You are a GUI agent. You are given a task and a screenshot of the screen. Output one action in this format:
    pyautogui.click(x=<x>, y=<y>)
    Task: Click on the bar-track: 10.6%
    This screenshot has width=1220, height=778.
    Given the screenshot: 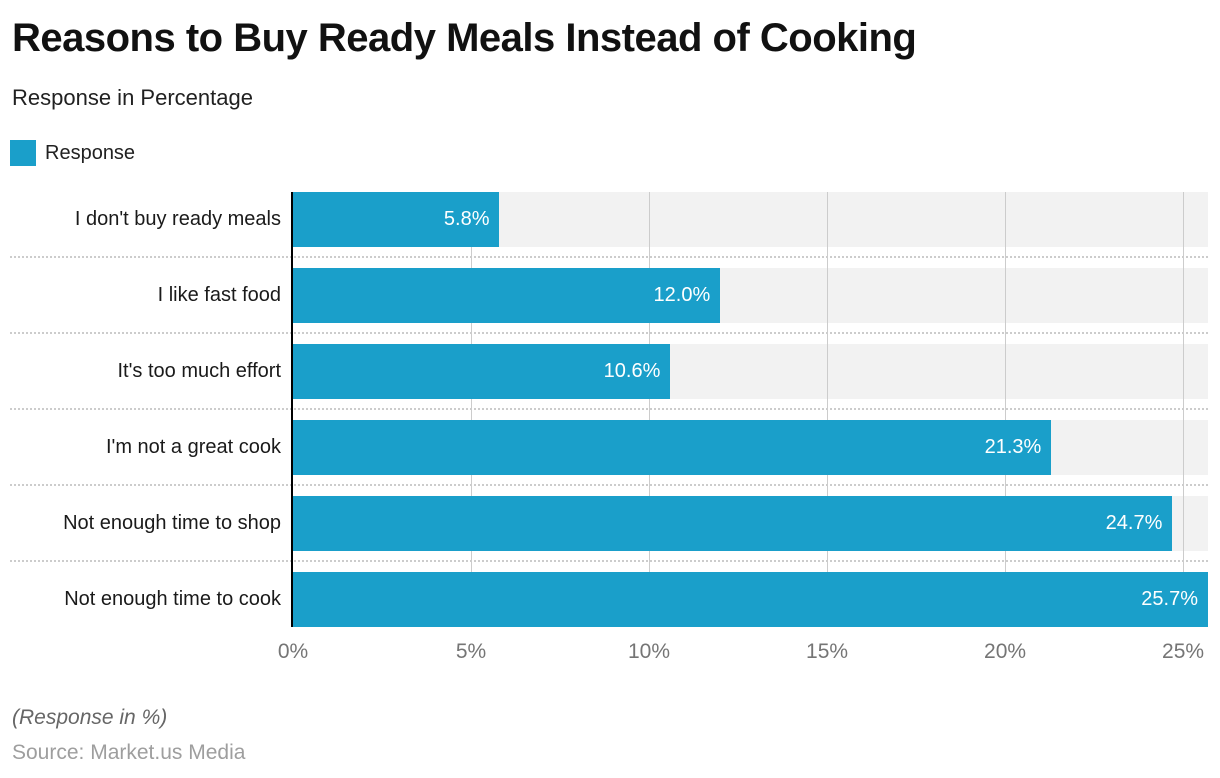 What is the action you would take?
    pyautogui.click(x=750, y=371)
    